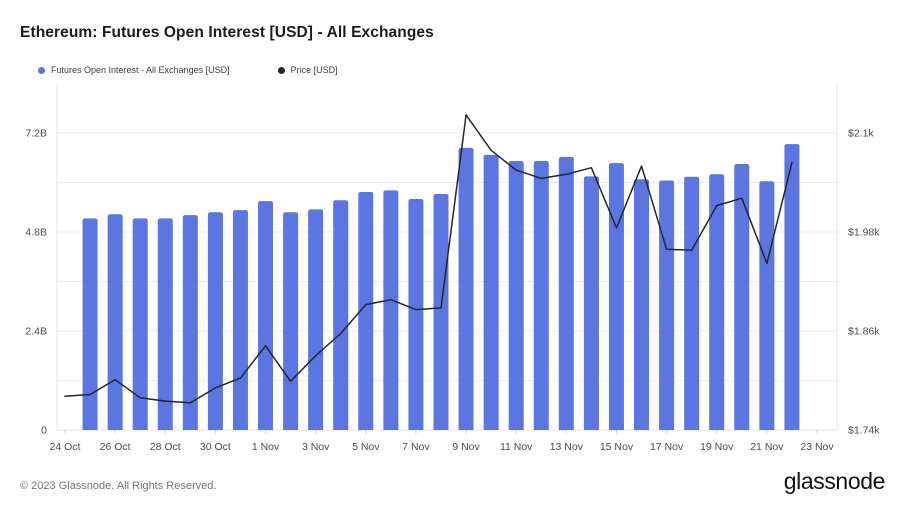 This screenshot has width=904, height=508. What do you see at coordinates (65, 447) in the screenshot?
I see `x-tick-label: 24 Oct` at bounding box center [65, 447].